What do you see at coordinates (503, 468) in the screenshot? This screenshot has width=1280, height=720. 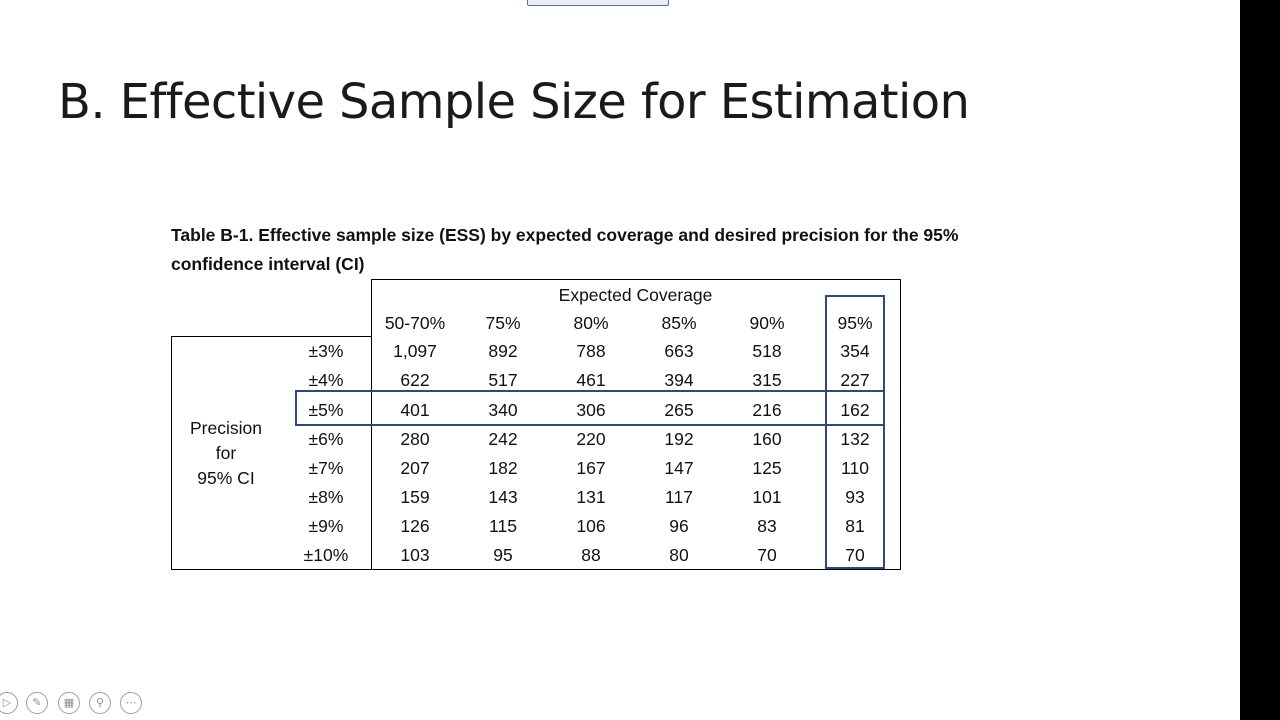 I see `table-cell: 182` at bounding box center [503, 468].